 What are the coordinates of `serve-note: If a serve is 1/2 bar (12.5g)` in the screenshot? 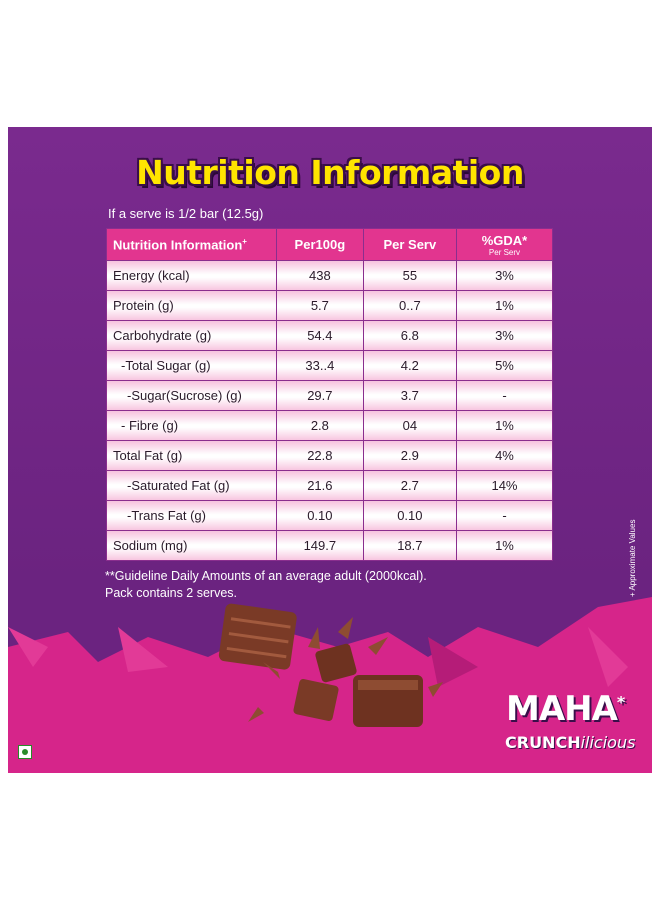 It's located at (186, 213).